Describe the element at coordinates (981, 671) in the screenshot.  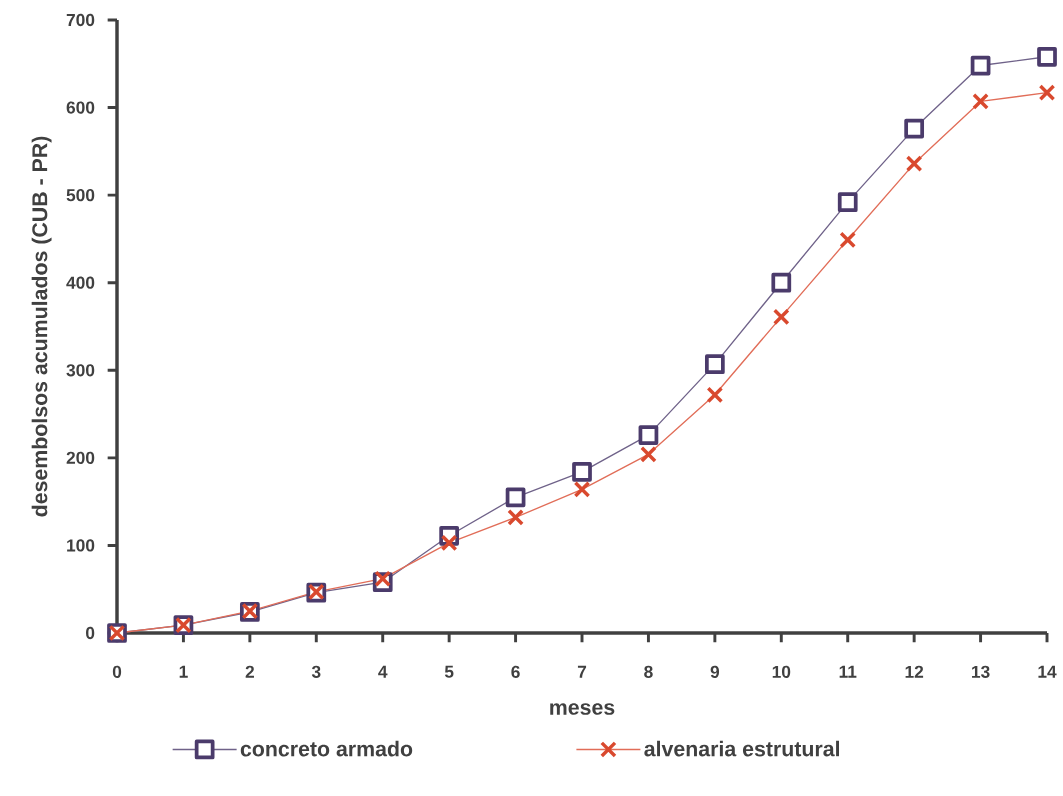
I see `x-tick-label: 13` at that location.